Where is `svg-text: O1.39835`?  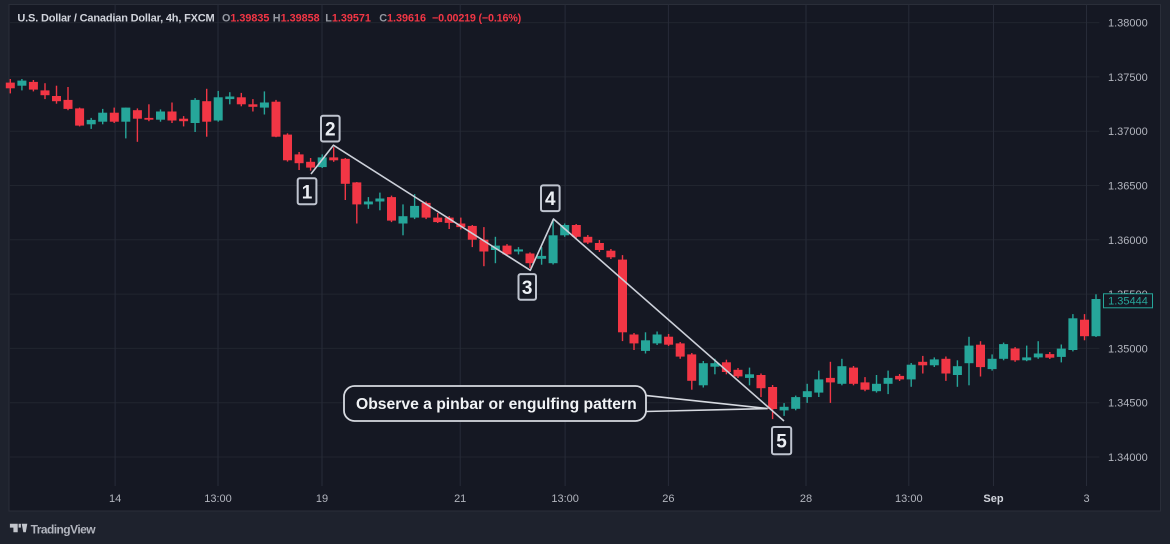
svg-text: O1.39835 is located at coordinates (245, 18).